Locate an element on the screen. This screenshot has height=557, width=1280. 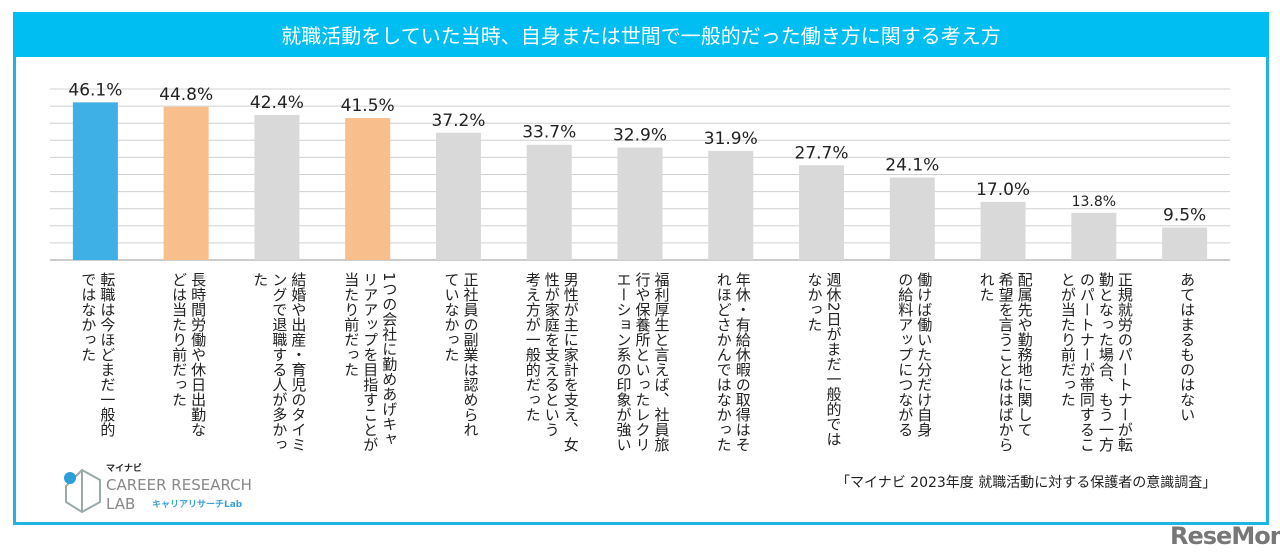
category-label-line: れた is located at coordinates (986, 287).